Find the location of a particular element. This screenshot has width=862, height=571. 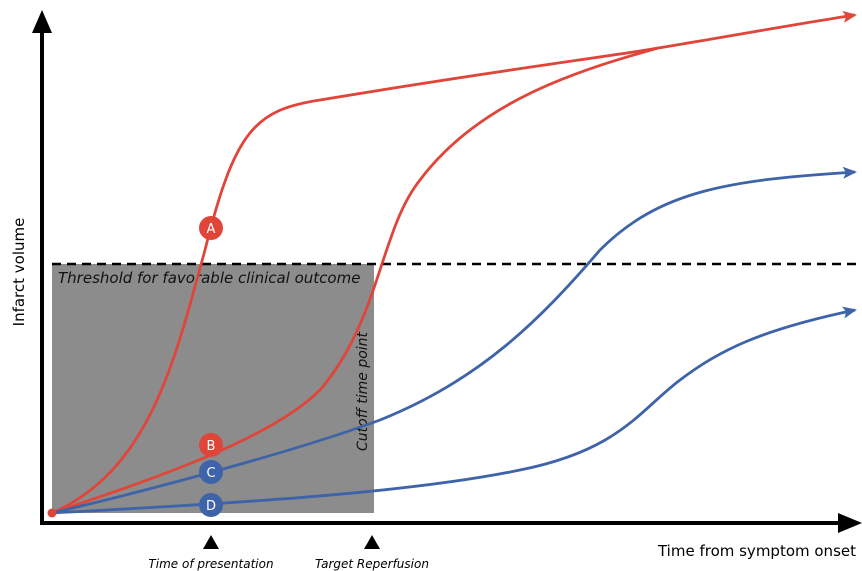

curve-label-d: D is located at coordinates (211, 505).